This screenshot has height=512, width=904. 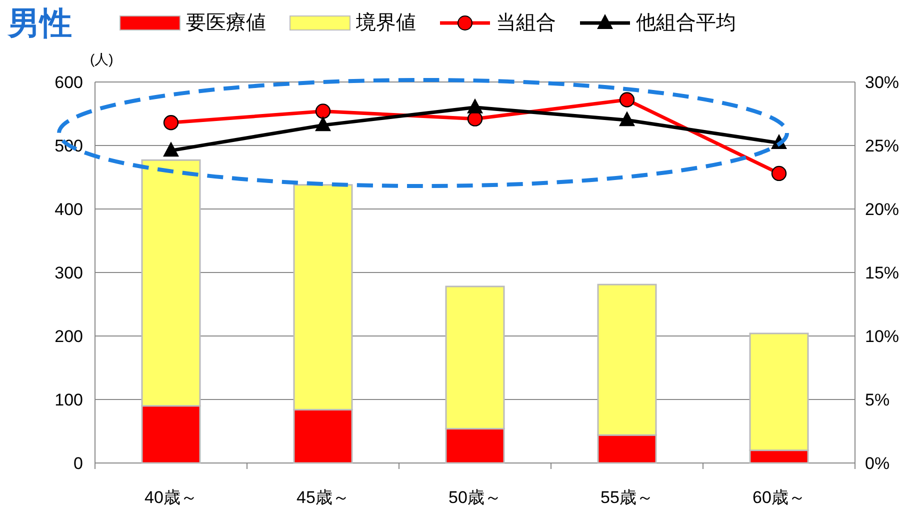 I want to click on x-tick-label: 55歳～, so click(x=627, y=497).